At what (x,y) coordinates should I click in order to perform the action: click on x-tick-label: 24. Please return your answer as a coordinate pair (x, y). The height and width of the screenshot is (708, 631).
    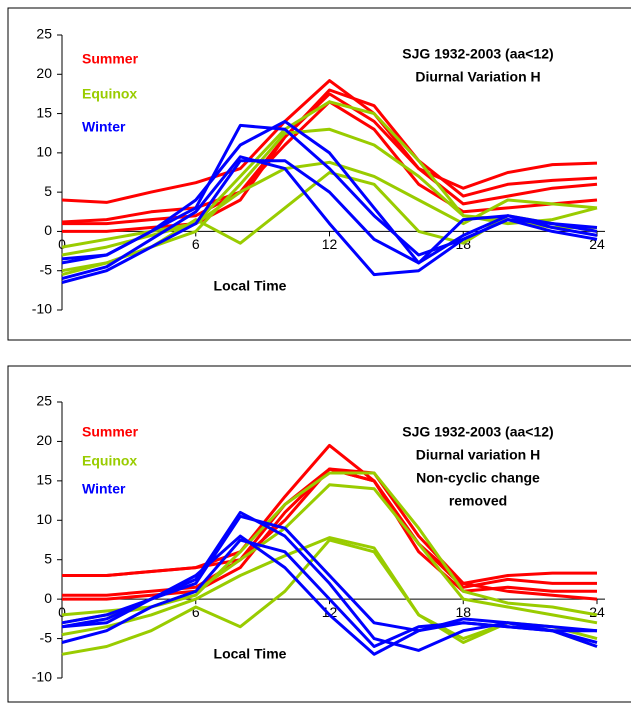
    Looking at the image, I should click on (597, 612).